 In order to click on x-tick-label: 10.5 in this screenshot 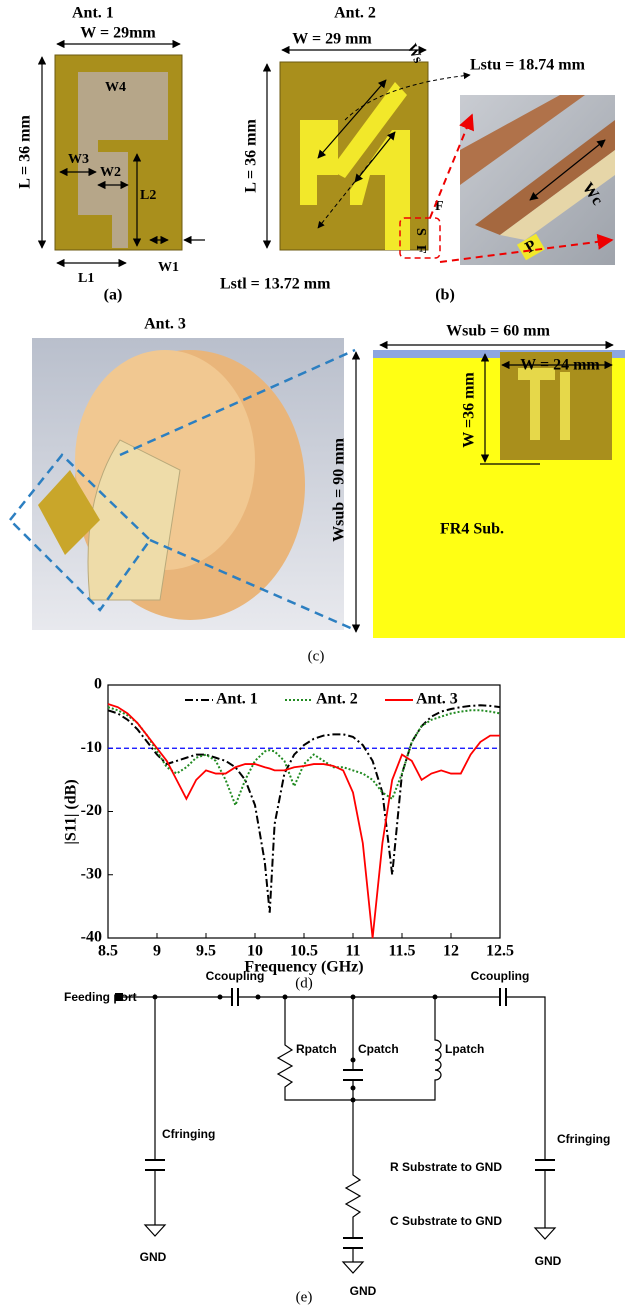, I will do `click(304, 951)`.